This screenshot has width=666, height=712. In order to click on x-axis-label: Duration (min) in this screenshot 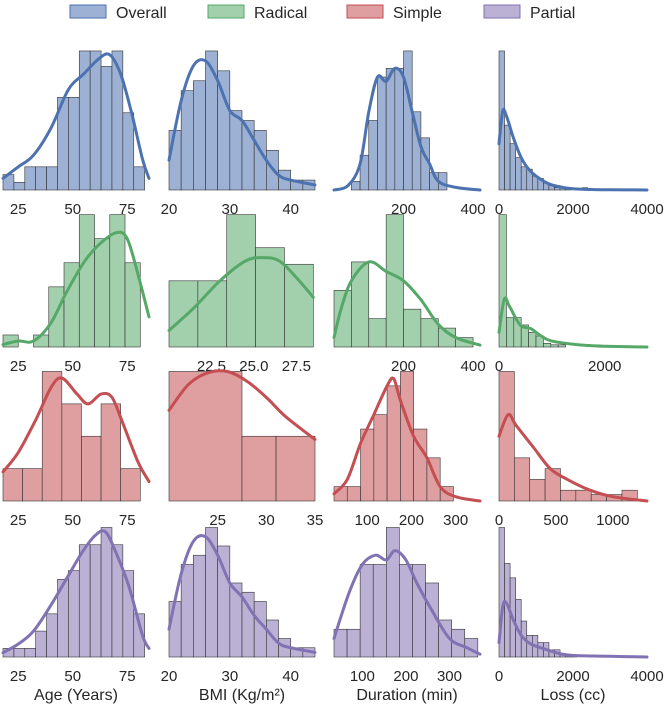, I will do `click(406, 695)`.